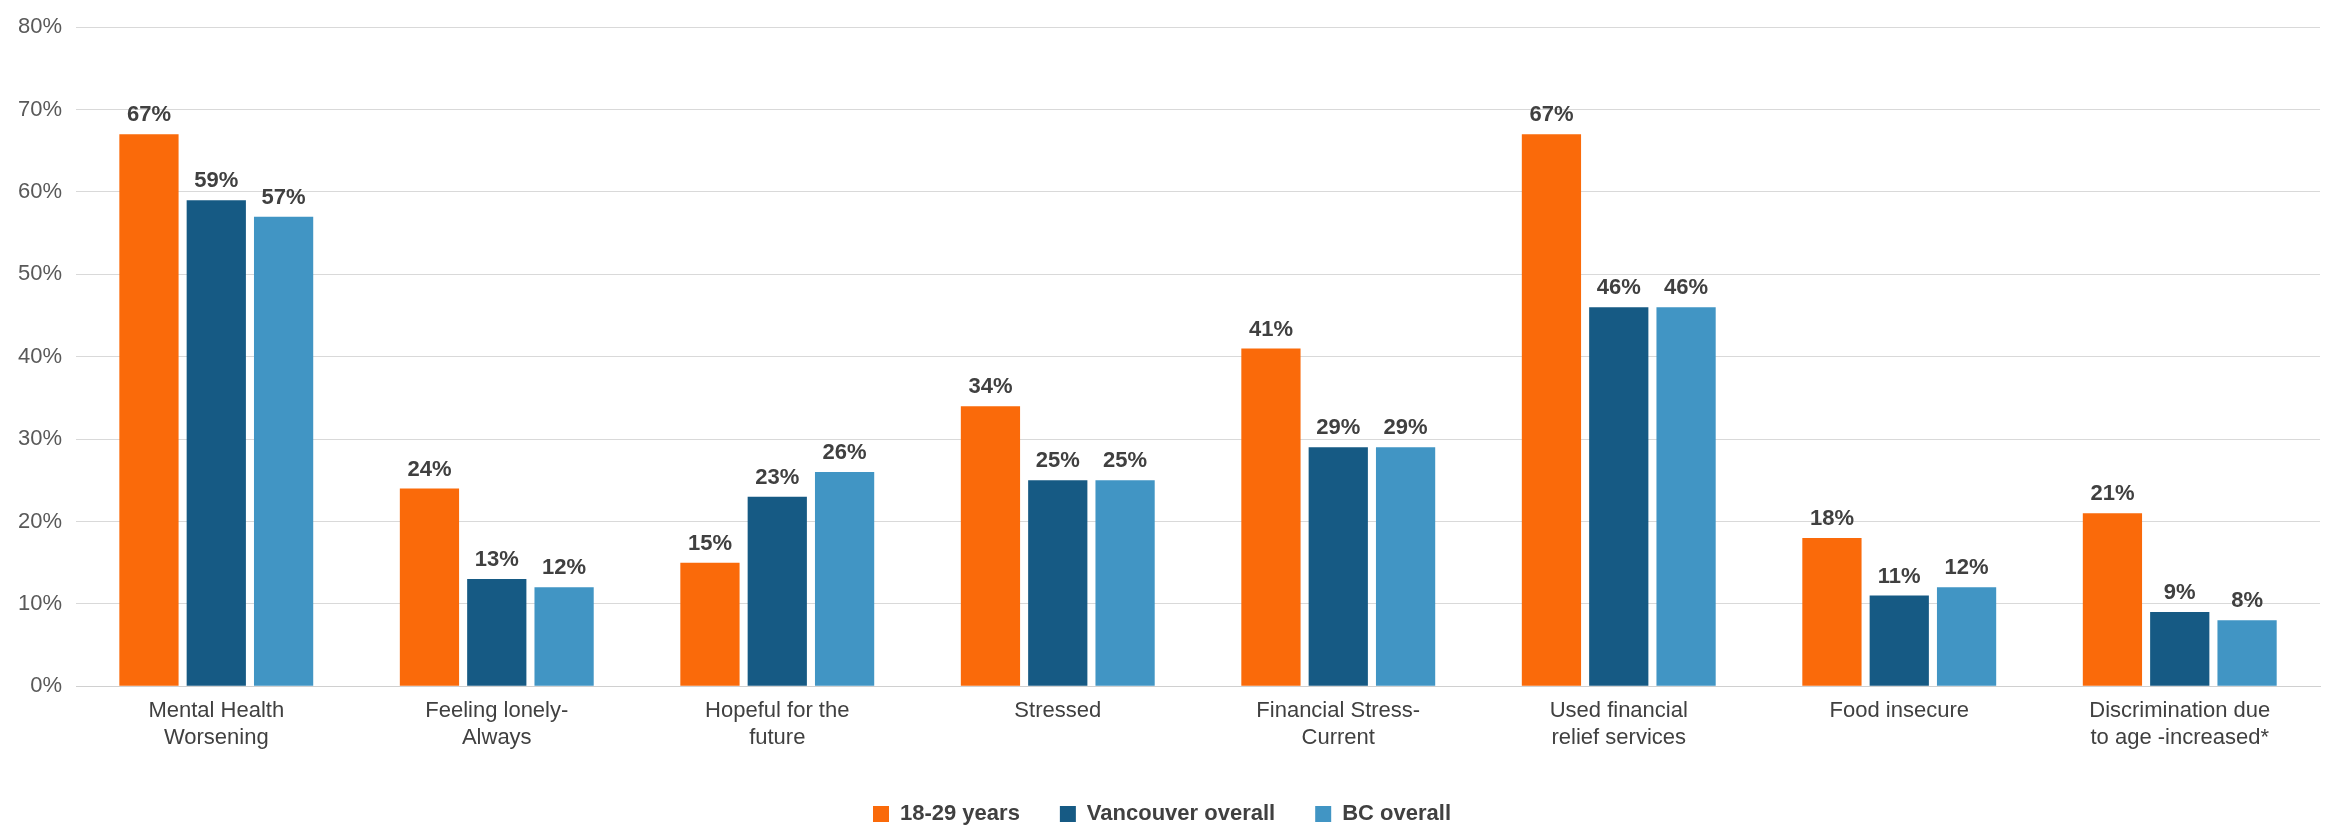  Describe the element at coordinates (1058, 710) in the screenshot. I see `x-tick-label: Stressed` at that location.